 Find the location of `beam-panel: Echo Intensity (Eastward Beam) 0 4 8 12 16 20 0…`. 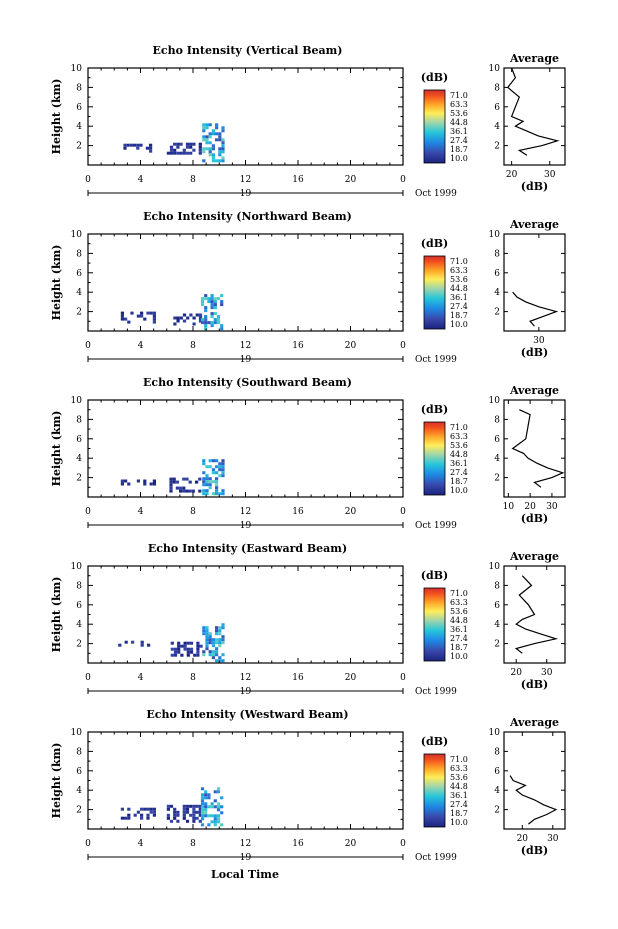

beam-panel: Echo Intensity (Eastward Beam) 0 4 8 12 16 20 0… is located at coordinates (308, 619).